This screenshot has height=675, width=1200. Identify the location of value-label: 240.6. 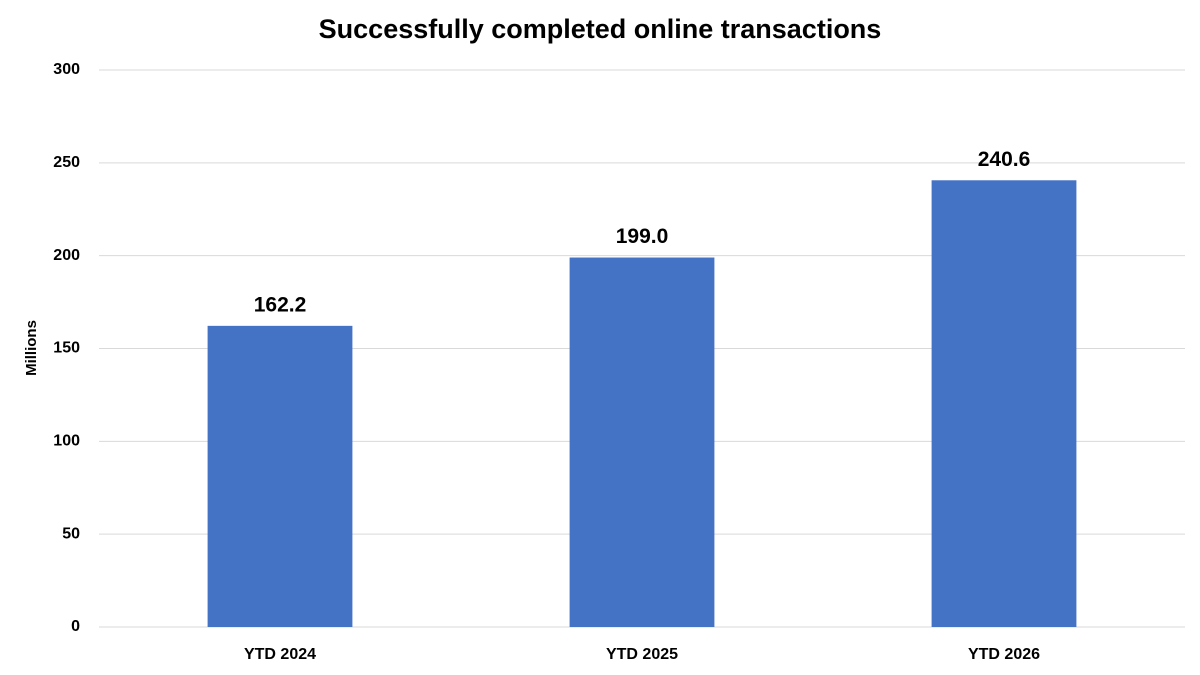
(1004, 159).